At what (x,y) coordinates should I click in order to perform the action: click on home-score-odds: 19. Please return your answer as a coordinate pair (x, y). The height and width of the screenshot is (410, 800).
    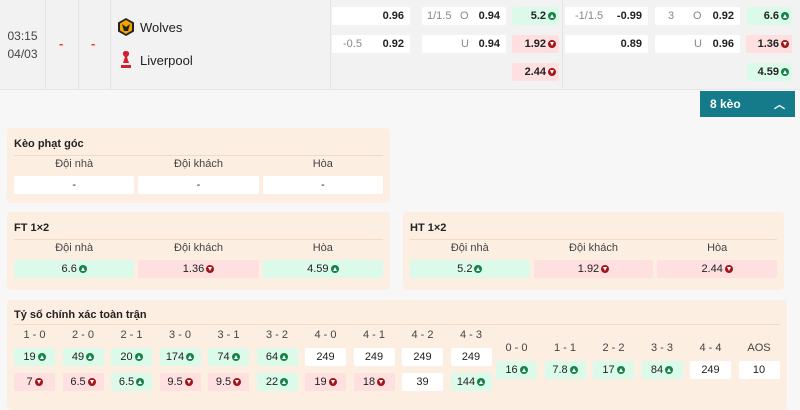
    Looking at the image, I should click on (34, 357).